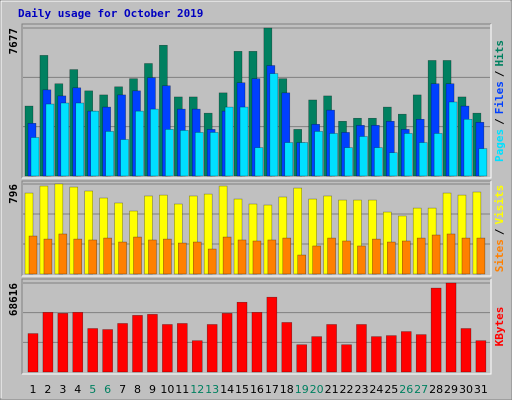 The image size is (512, 400). I want to click on x-tick-label: 7, so click(122, 389).